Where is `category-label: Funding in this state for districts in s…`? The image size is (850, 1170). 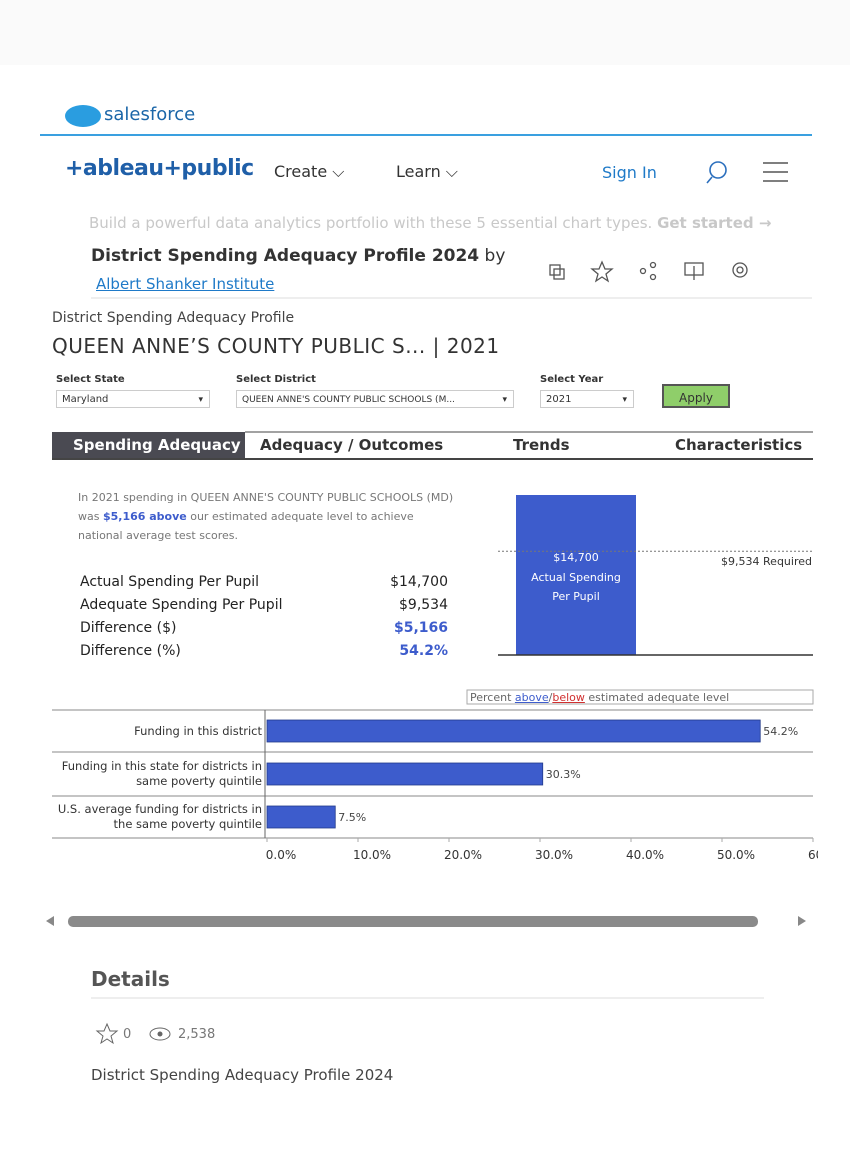 category-label: Funding in this state for districts in s… is located at coordinates (161, 773).